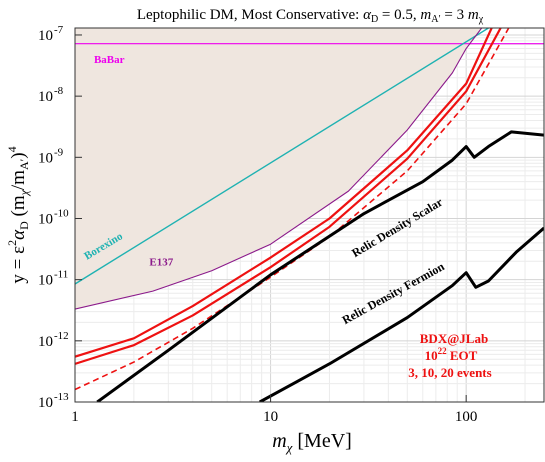 This screenshot has width=545, height=462. I want to click on bdx-line2-base: 10, so click(431, 355).